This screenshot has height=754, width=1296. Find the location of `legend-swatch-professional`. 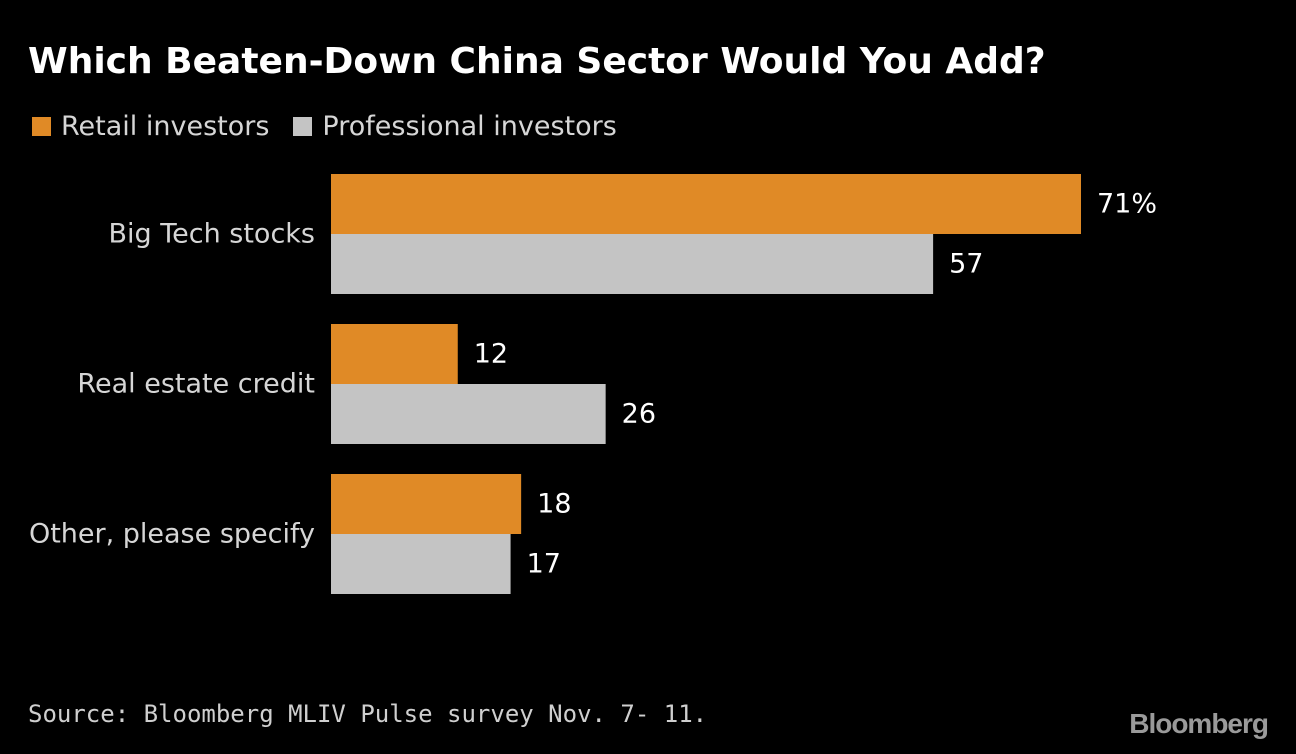

legend-swatch-professional is located at coordinates (303, 126).